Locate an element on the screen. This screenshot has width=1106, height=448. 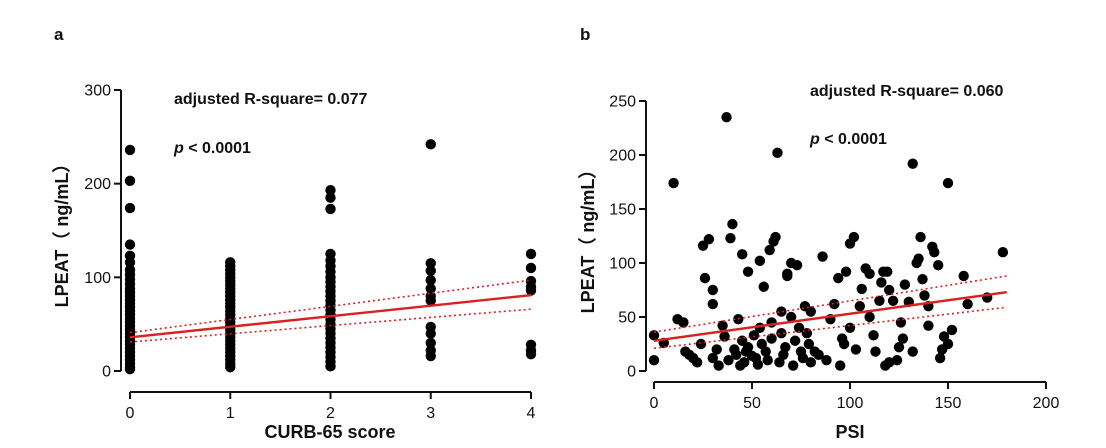
panel-a-p-annotation: p < 0.0001 is located at coordinates (212, 148).